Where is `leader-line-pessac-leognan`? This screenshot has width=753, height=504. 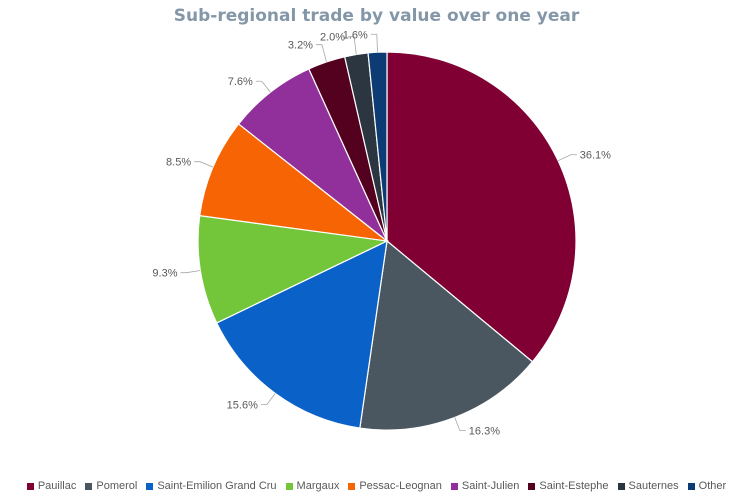 leader-line-pessac-leognan is located at coordinates (204, 164).